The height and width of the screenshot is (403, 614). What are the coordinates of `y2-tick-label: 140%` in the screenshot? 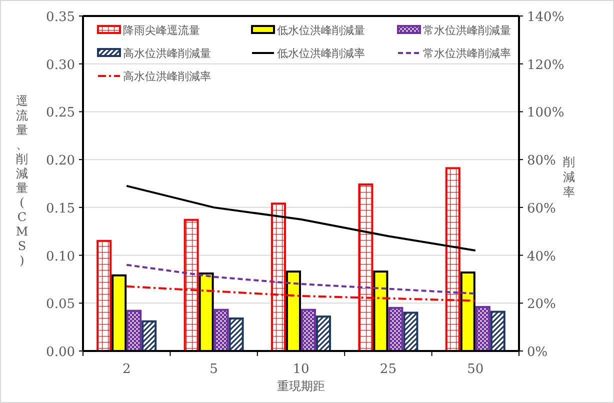 It's located at (545, 17).